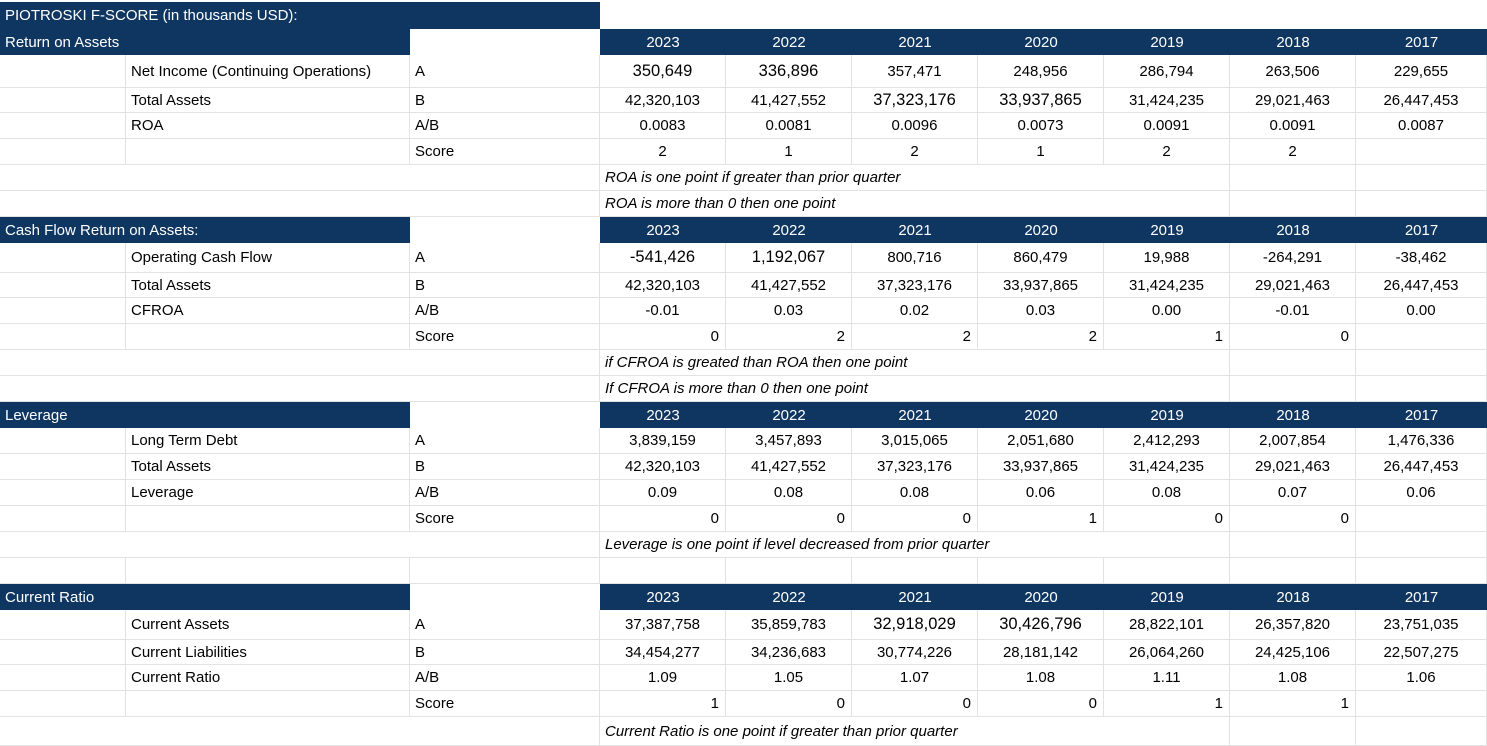 This screenshot has width=1487, height=746. Describe the element at coordinates (1167, 126) in the screenshot. I see `value-cell: 0.0091` at that location.